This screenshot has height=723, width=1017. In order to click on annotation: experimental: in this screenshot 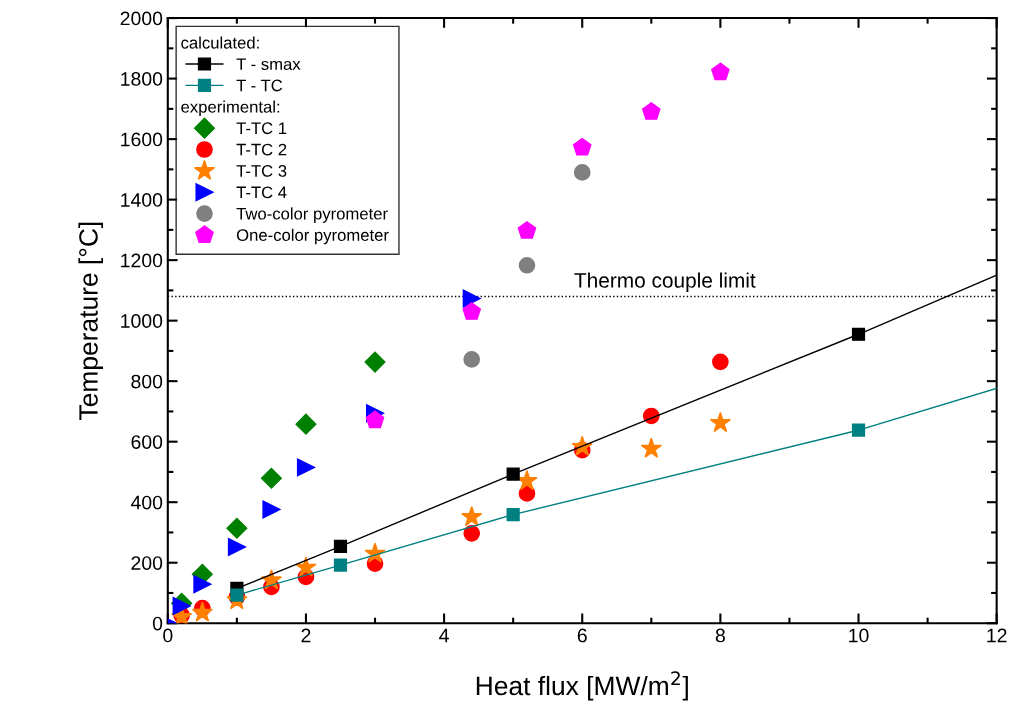, I will do `click(230, 108)`.